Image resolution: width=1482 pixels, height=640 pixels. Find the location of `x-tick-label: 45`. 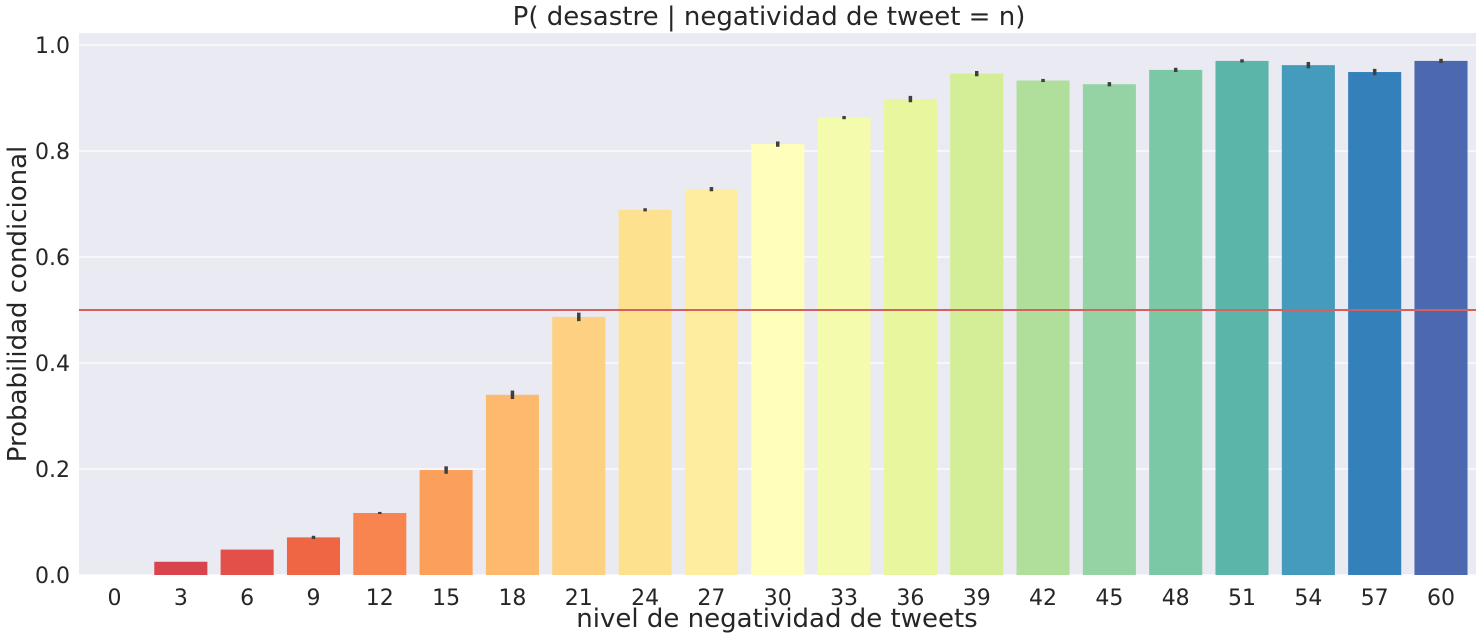

x-tick-label: 45 is located at coordinates (1109, 598).